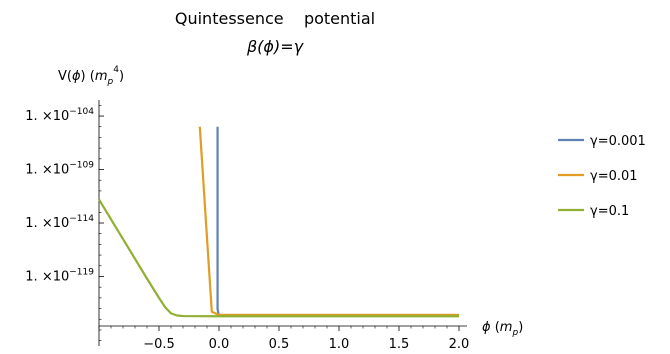 The height and width of the screenshot is (354, 670). I want to click on x-tick-label: 0.0, so click(219, 344).